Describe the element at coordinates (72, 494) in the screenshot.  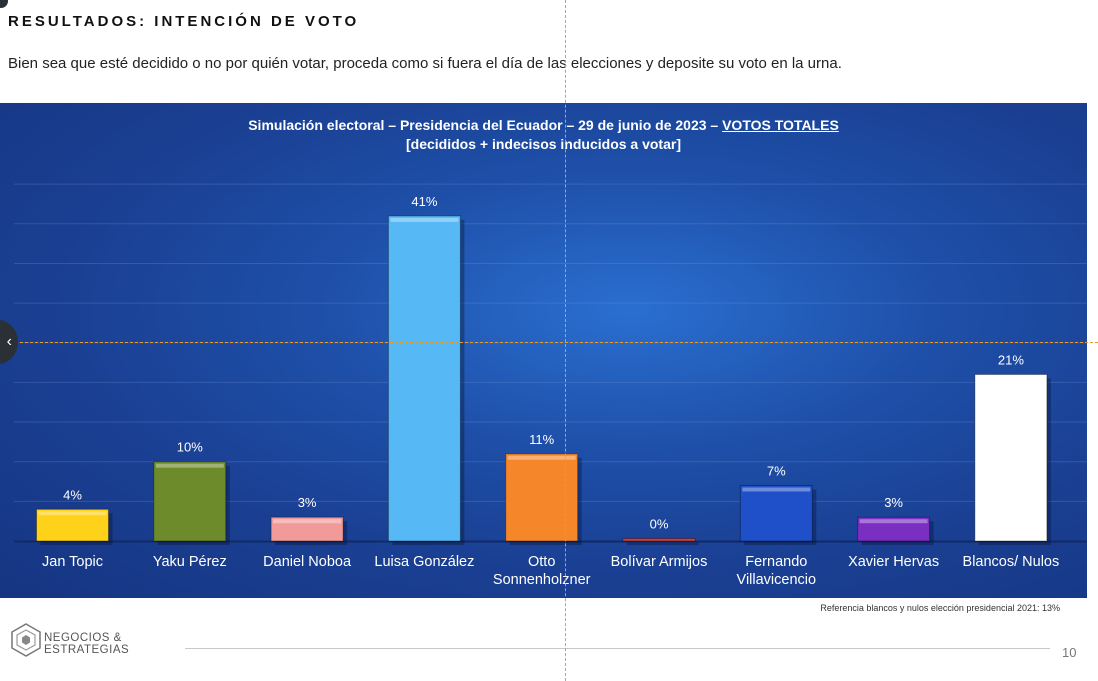
I see `data-label: 4%` at that location.